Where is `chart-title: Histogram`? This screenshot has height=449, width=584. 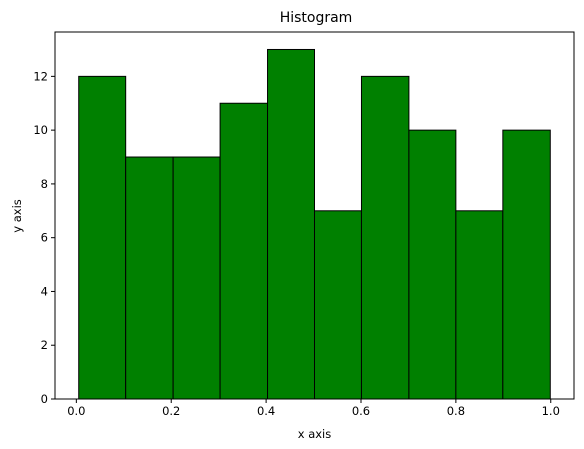
chart-title: Histogram is located at coordinates (316, 18).